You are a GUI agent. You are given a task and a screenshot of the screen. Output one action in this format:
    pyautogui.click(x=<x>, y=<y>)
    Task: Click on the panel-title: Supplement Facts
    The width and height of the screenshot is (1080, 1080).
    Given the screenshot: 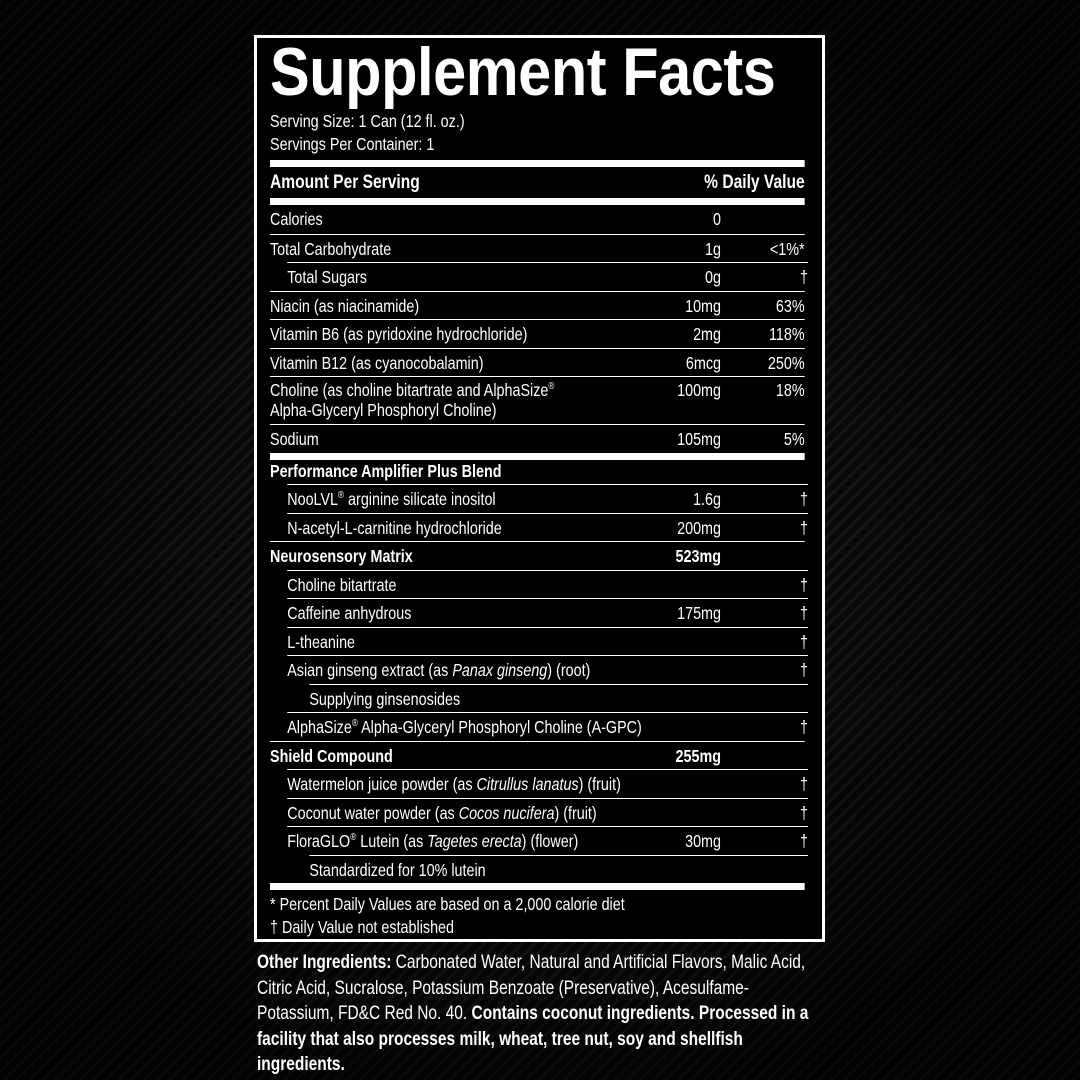 What is the action you would take?
    pyautogui.click(x=523, y=72)
    